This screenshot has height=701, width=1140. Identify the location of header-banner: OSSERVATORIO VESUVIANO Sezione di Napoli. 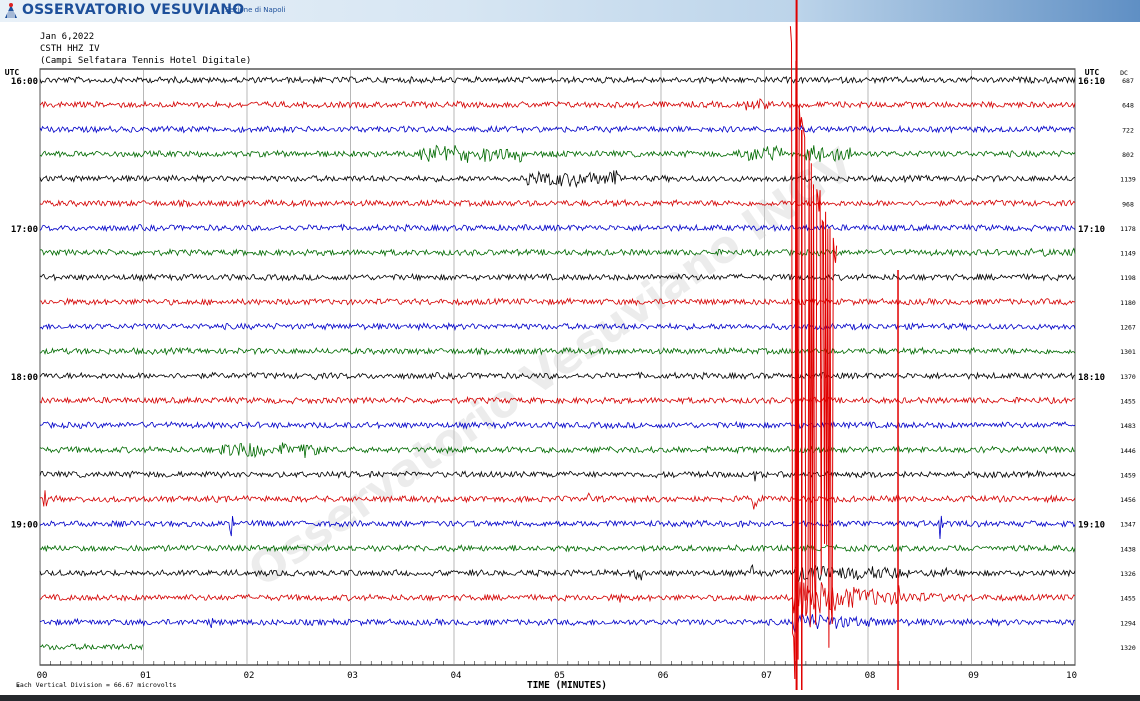
(570, 11).